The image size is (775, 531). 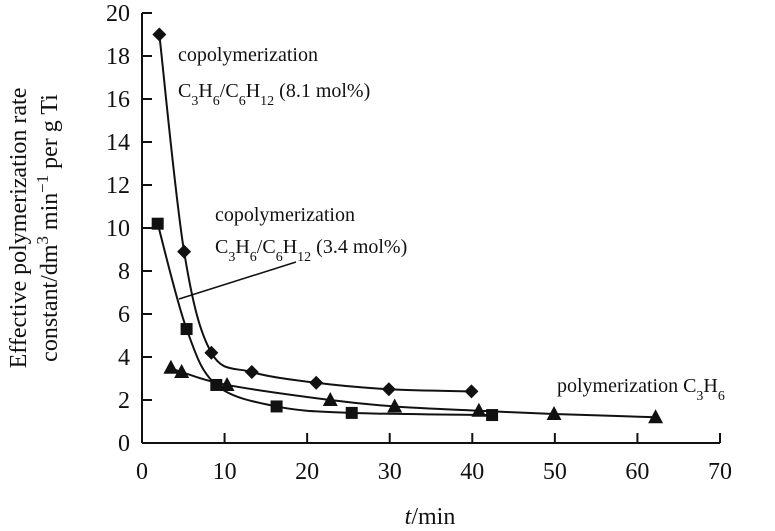 What do you see at coordinates (237, 280) in the screenshot?
I see `annotation-leader-line` at bounding box center [237, 280].